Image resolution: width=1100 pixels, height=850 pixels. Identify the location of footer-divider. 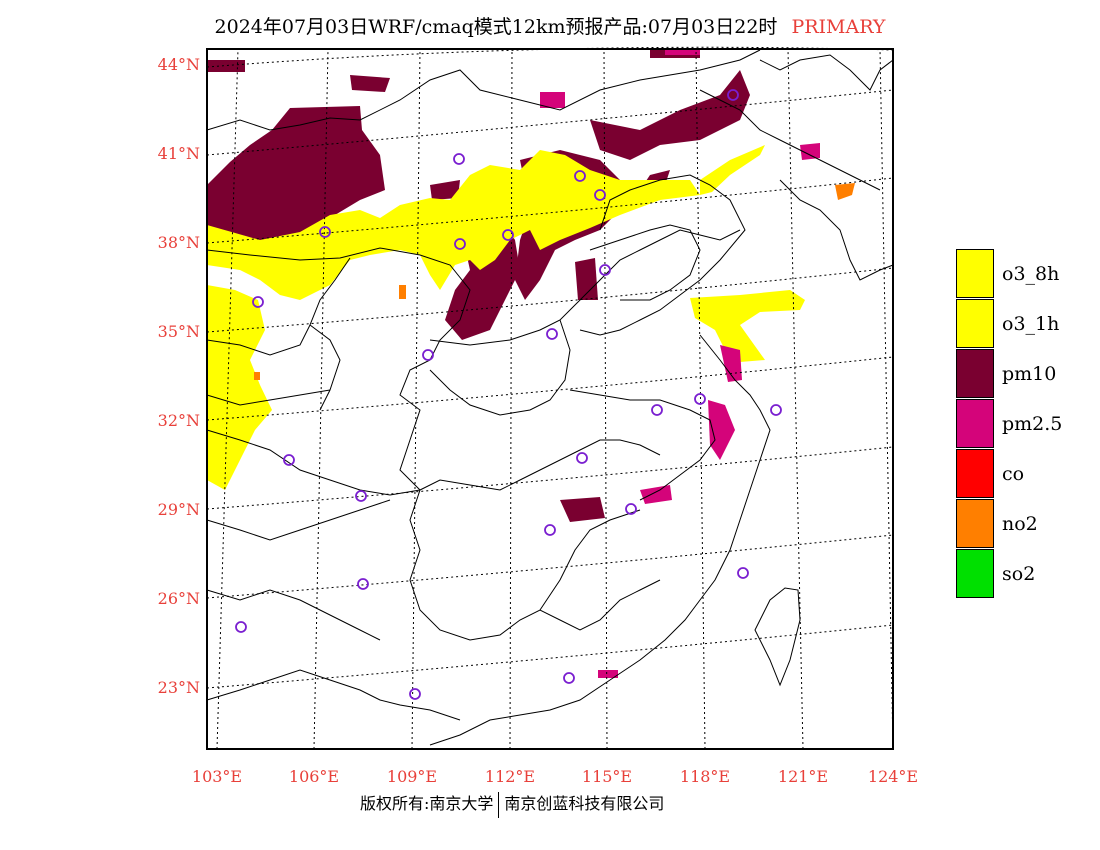
(499, 804).